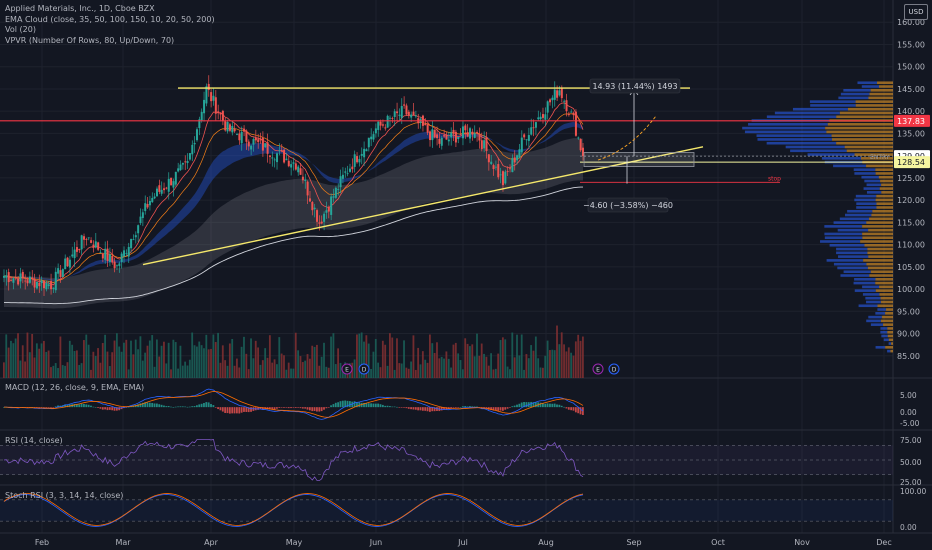 This screenshot has height=550, width=932. I want to click on currency-button: USD, so click(916, 12).